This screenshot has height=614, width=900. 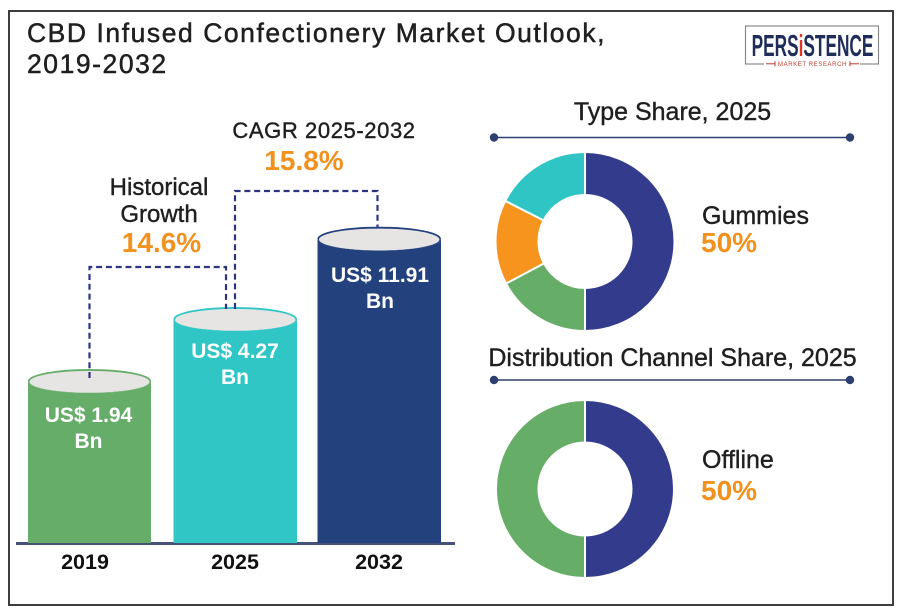 I want to click on svg-text: PERSiSTENCE, so click(x=813, y=46).